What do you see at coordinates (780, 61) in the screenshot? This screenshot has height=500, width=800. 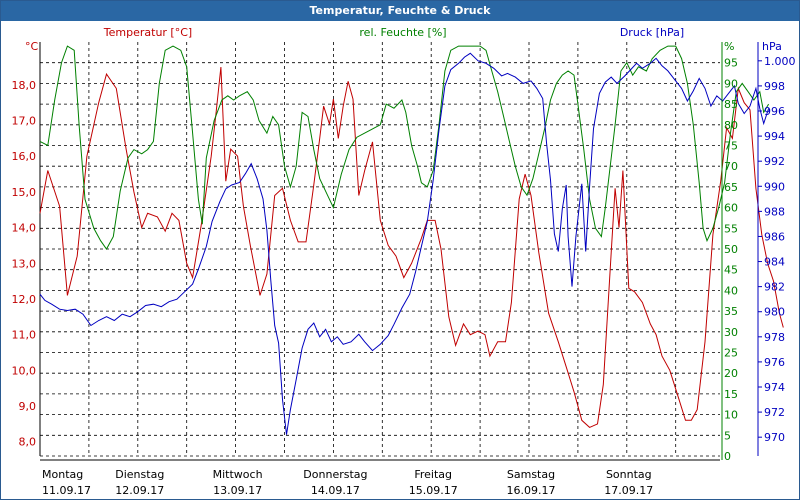 I see `pressure-tick-label: 1.000` at bounding box center [780, 61].